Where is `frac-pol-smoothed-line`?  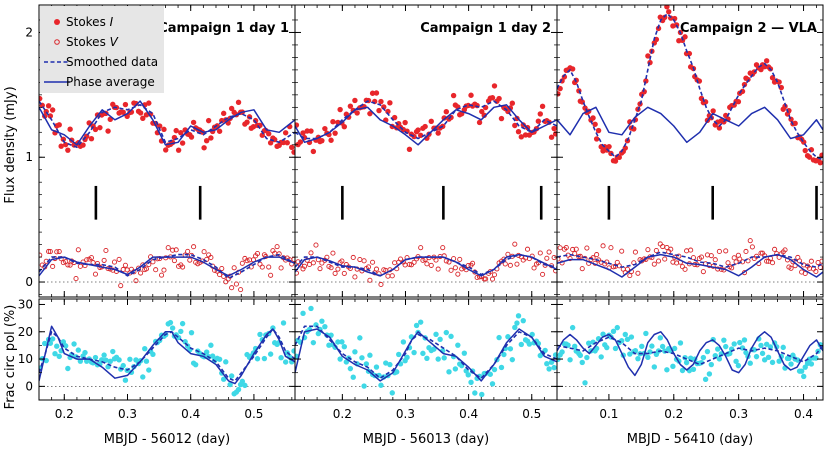
frac-pol-smoothed-line is located at coordinates (167, 355).